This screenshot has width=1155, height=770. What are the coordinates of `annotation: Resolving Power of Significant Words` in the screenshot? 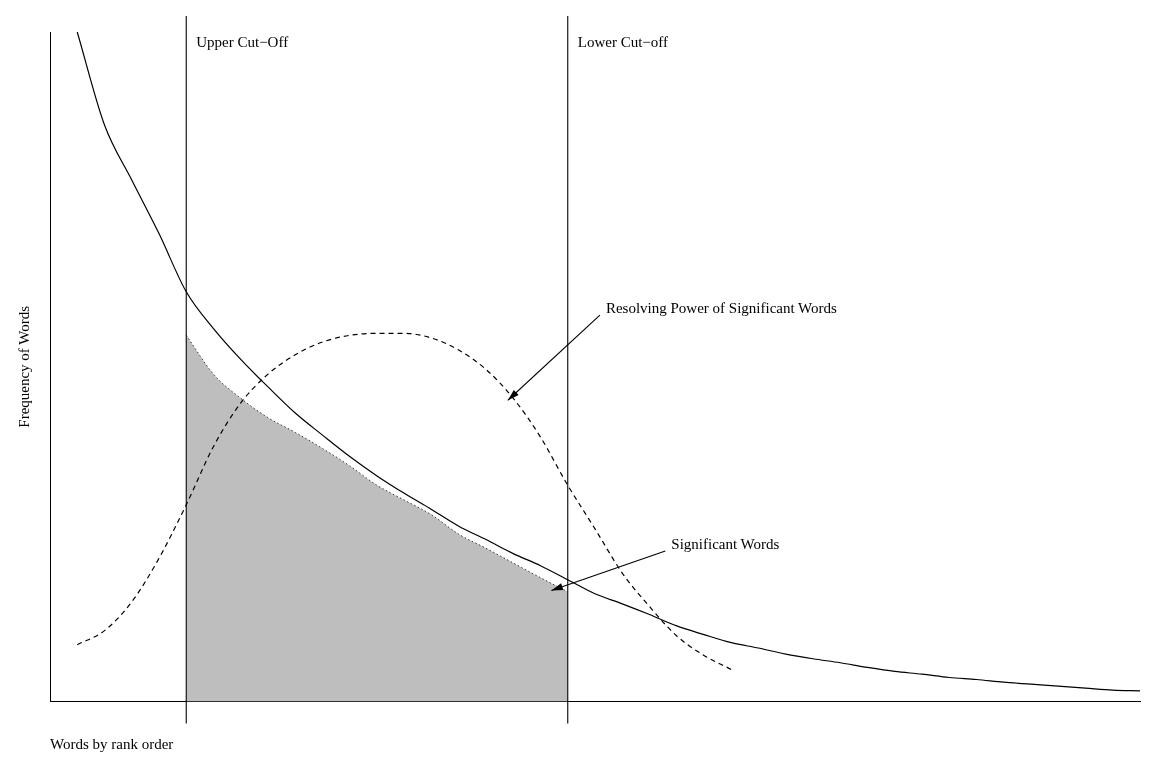 It's located at (721, 308).